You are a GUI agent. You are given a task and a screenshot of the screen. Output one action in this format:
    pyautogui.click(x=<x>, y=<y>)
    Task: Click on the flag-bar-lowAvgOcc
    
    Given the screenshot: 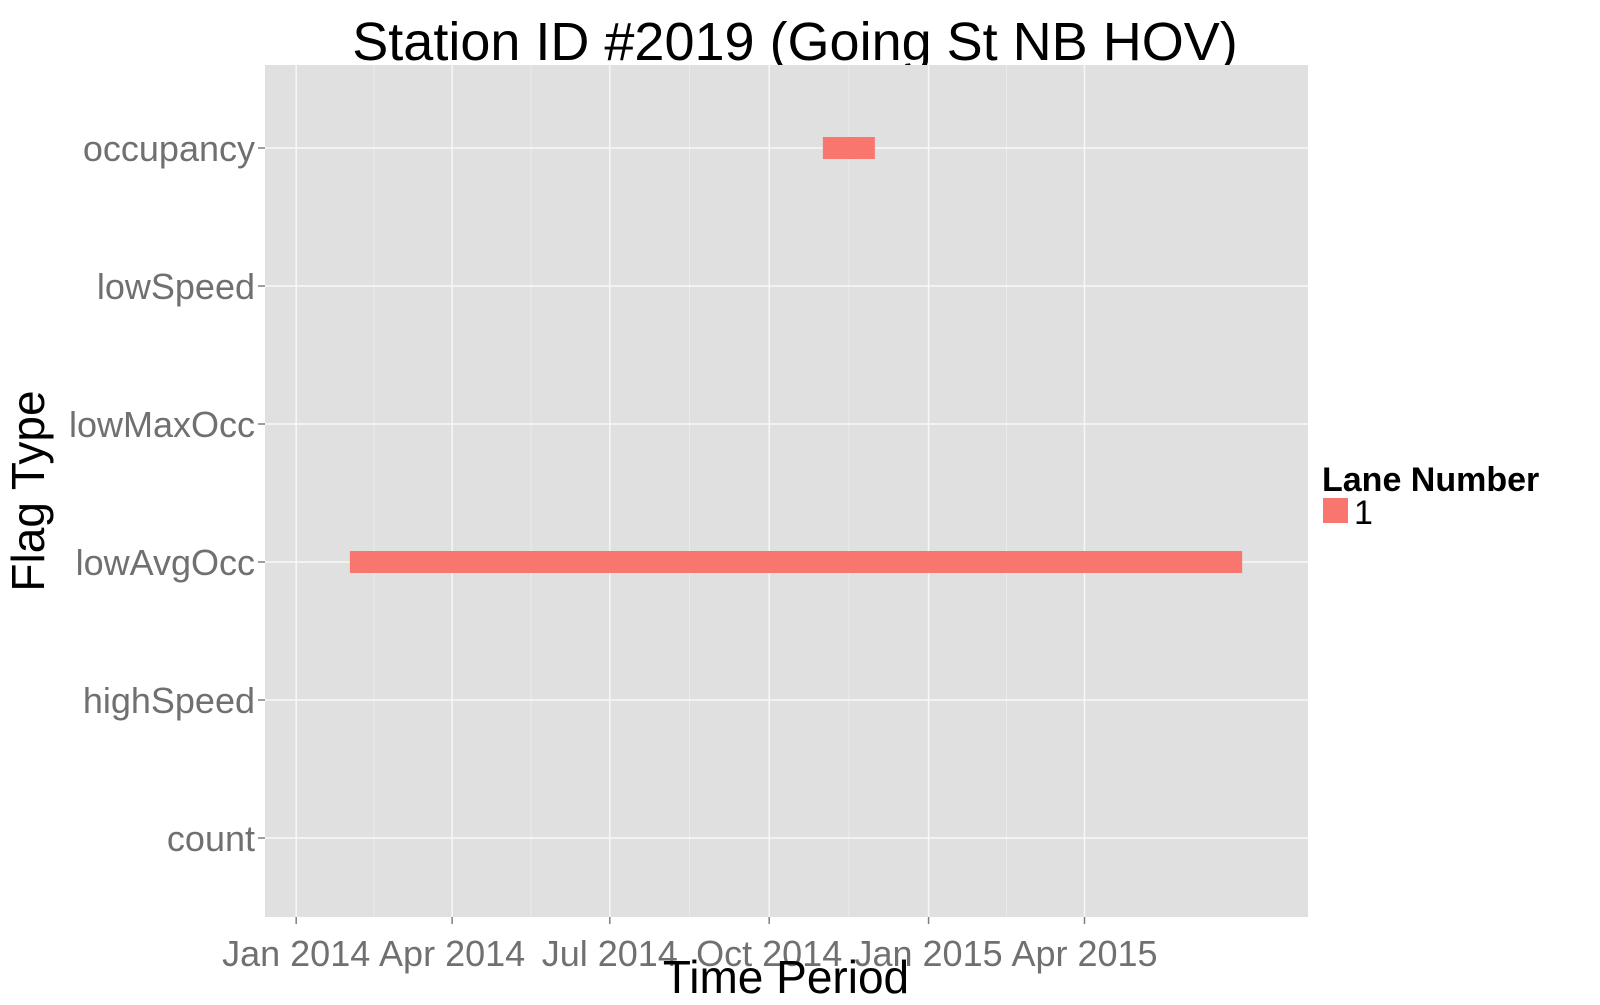 What is the action you would take?
    pyautogui.click(x=796, y=562)
    